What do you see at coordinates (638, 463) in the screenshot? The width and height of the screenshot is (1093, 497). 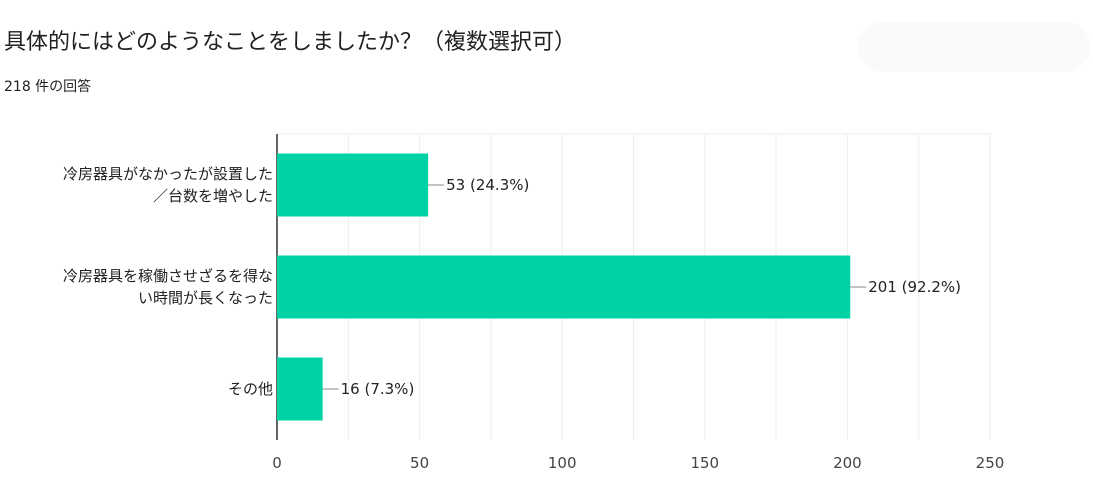 I see `x-axis-ticks: 0 50 100 150 200 250` at bounding box center [638, 463].